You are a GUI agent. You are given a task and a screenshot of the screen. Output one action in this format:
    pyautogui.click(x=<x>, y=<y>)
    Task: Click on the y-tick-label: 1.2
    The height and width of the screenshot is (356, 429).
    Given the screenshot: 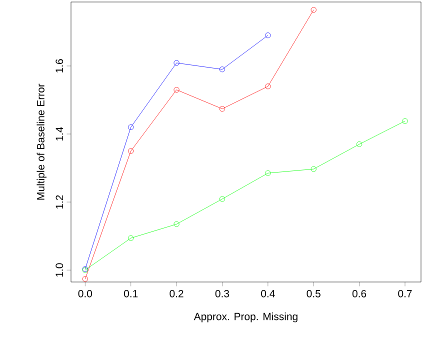 What is the action you would take?
    pyautogui.click(x=60, y=202)
    